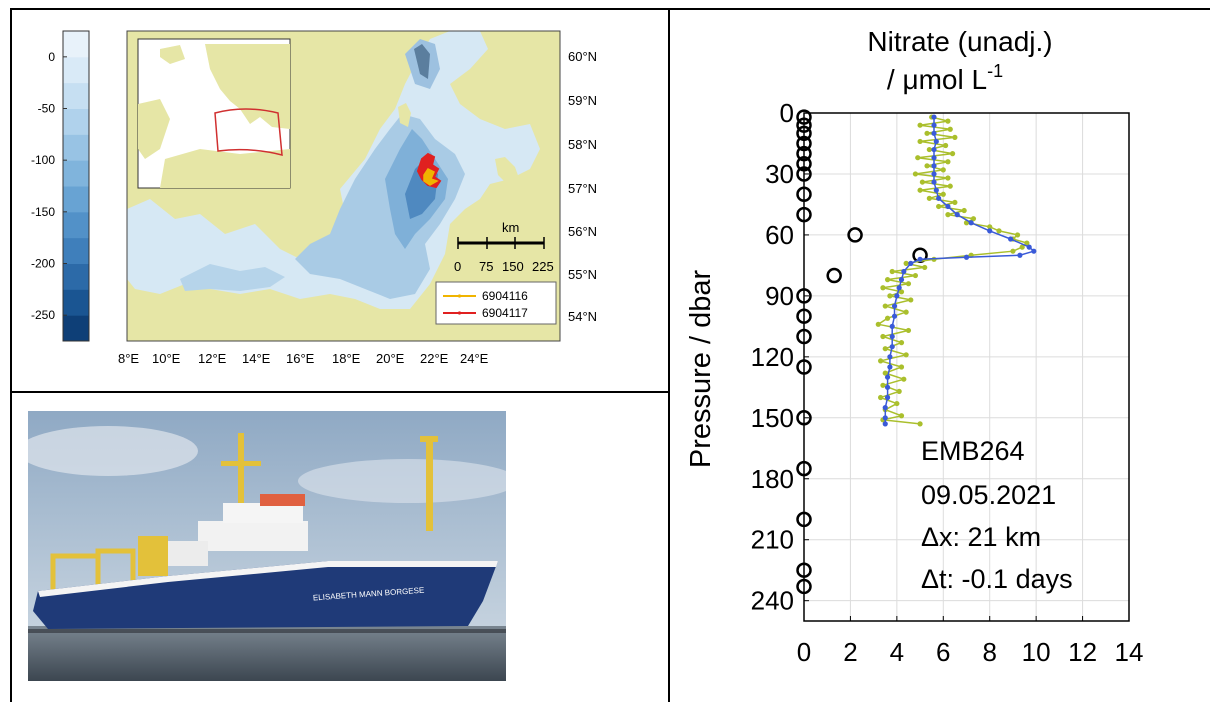  I want to click on longitude-label: 12°E, so click(212, 358).